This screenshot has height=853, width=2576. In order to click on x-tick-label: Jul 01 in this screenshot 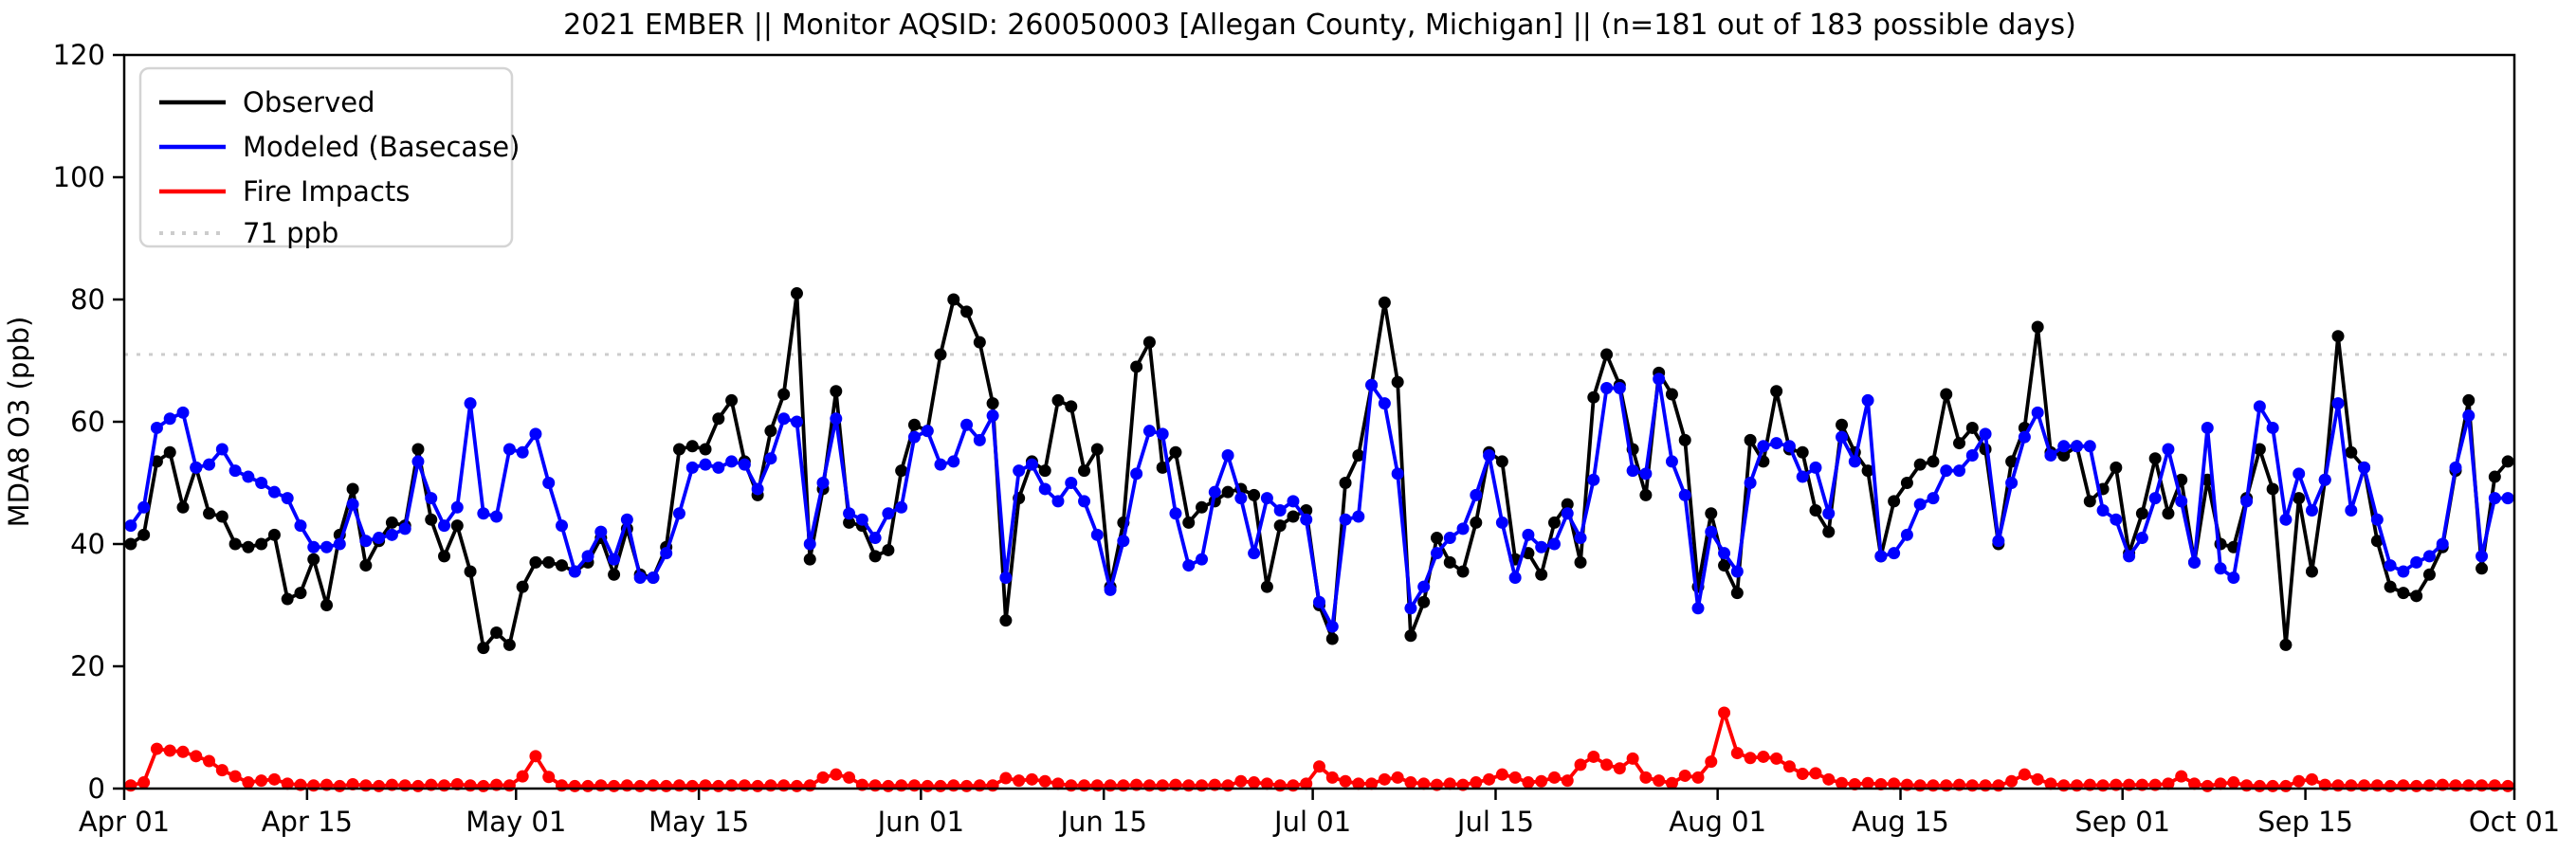, I will do `click(1311, 822)`.